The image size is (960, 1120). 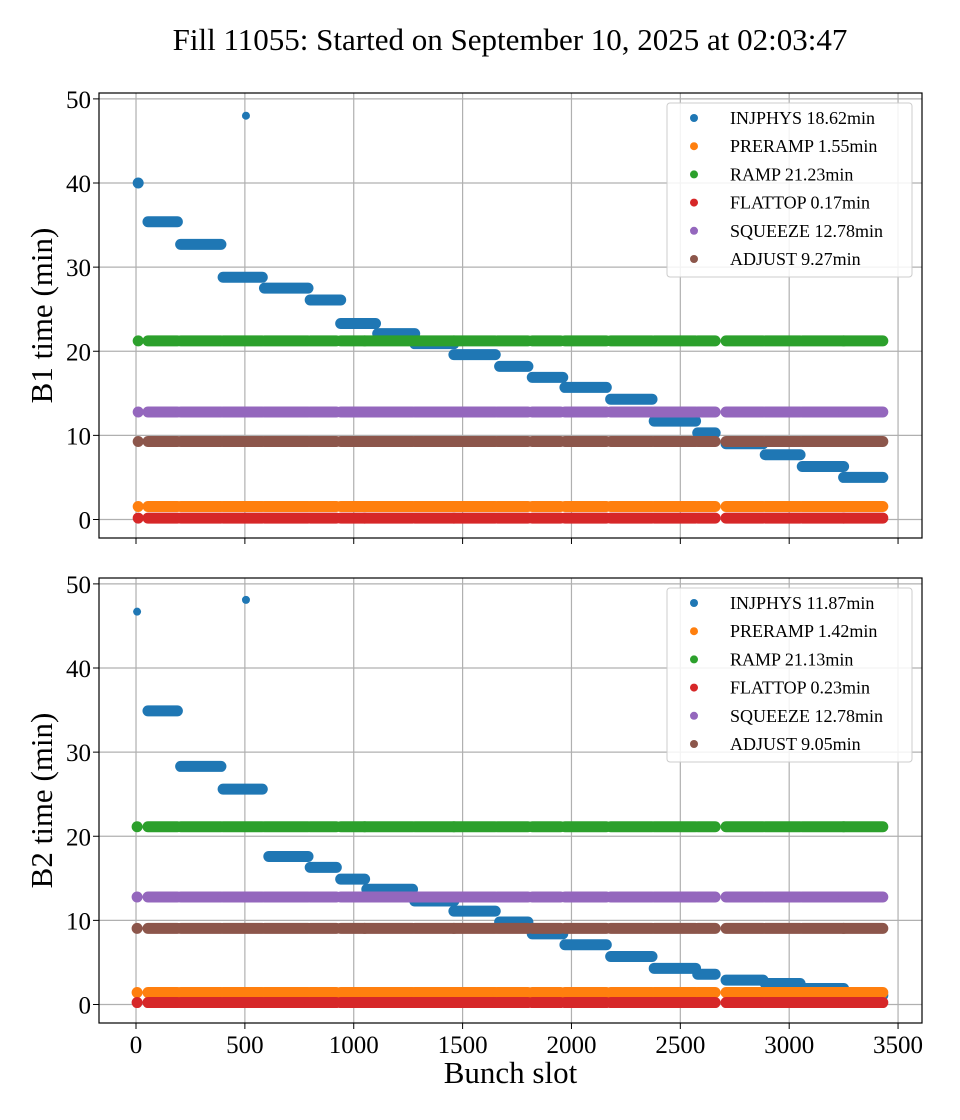 I want to click on x-tick-label: 3500, so click(x=898, y=1045).